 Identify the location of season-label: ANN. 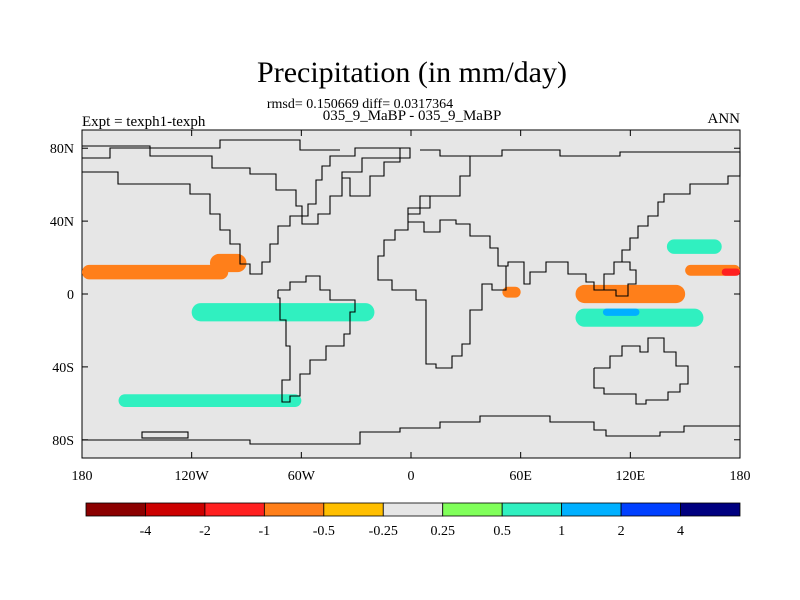
(724, 119).